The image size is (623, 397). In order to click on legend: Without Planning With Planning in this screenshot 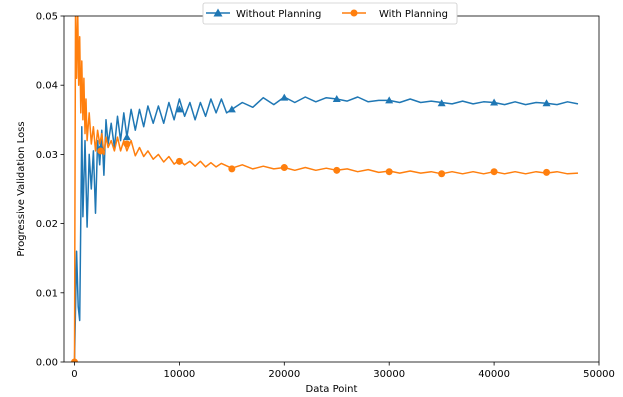, I will do `click(330, 13)`.